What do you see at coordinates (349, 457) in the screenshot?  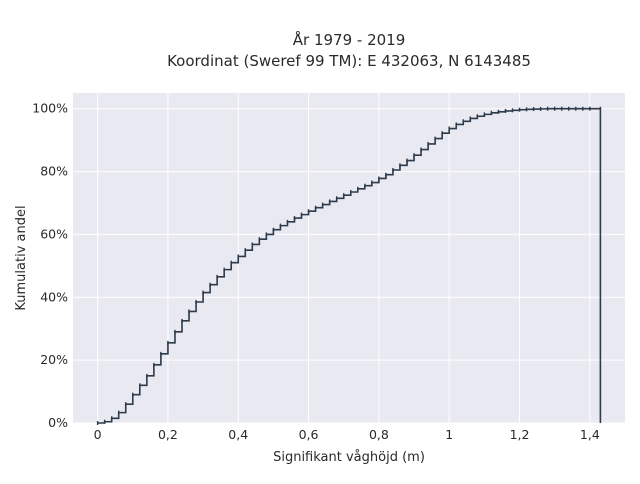 I see `x-axis-title: Signifikant våghöjd (m)` at bounding box center [349, 457].